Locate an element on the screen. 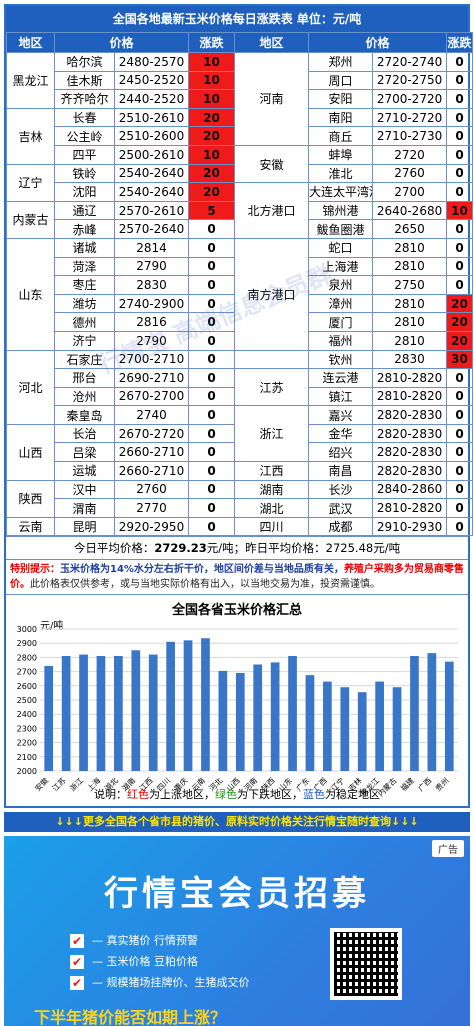 The height and width of the screenshot is (1026, 474). city-cell: 诸城 is located at coordinates (84, 247).